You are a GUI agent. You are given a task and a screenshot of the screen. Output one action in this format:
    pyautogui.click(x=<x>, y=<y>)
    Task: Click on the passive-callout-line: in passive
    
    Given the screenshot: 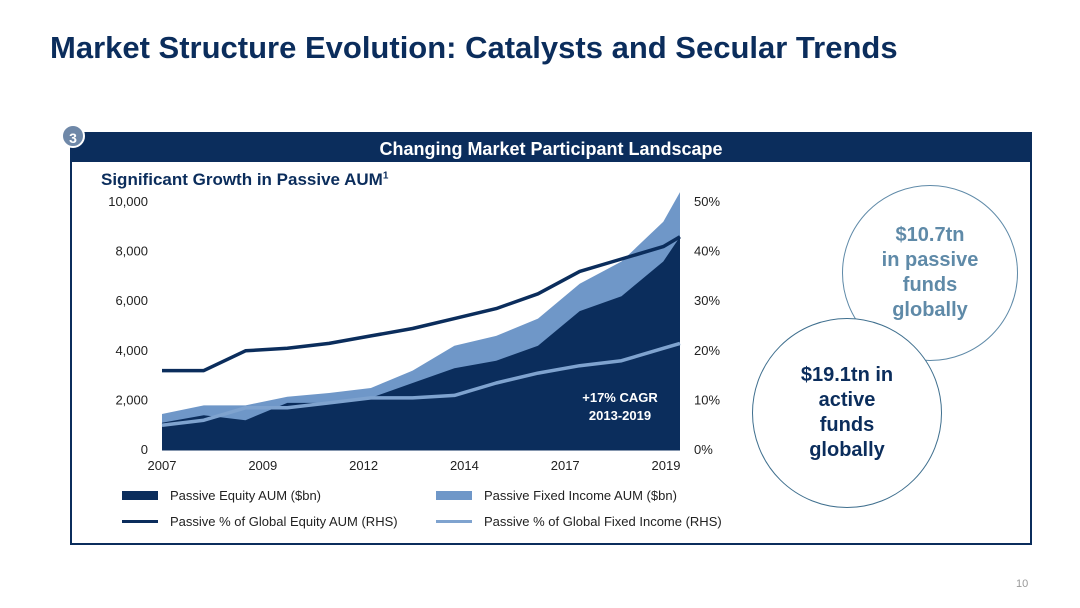 What is the action you would take?
    pyautogui.click(x=930, y=260)
    